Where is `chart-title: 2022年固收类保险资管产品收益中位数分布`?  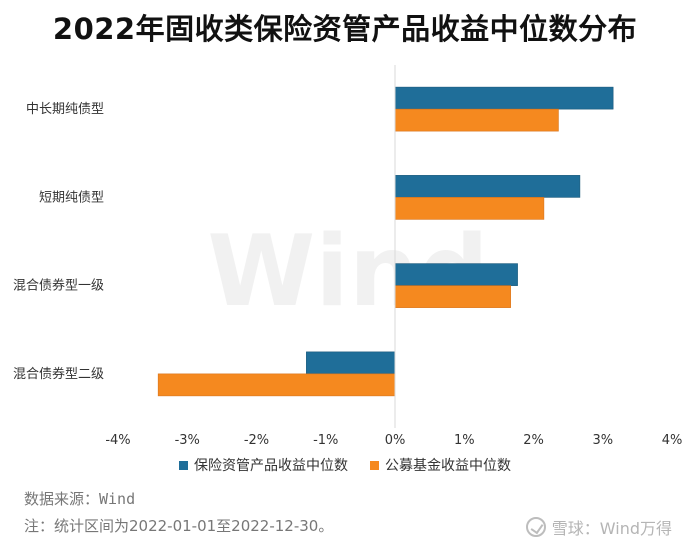
chart-title: 2022年固收类保险资管产品收益中位数分布 is located at coordinates (345, 29).